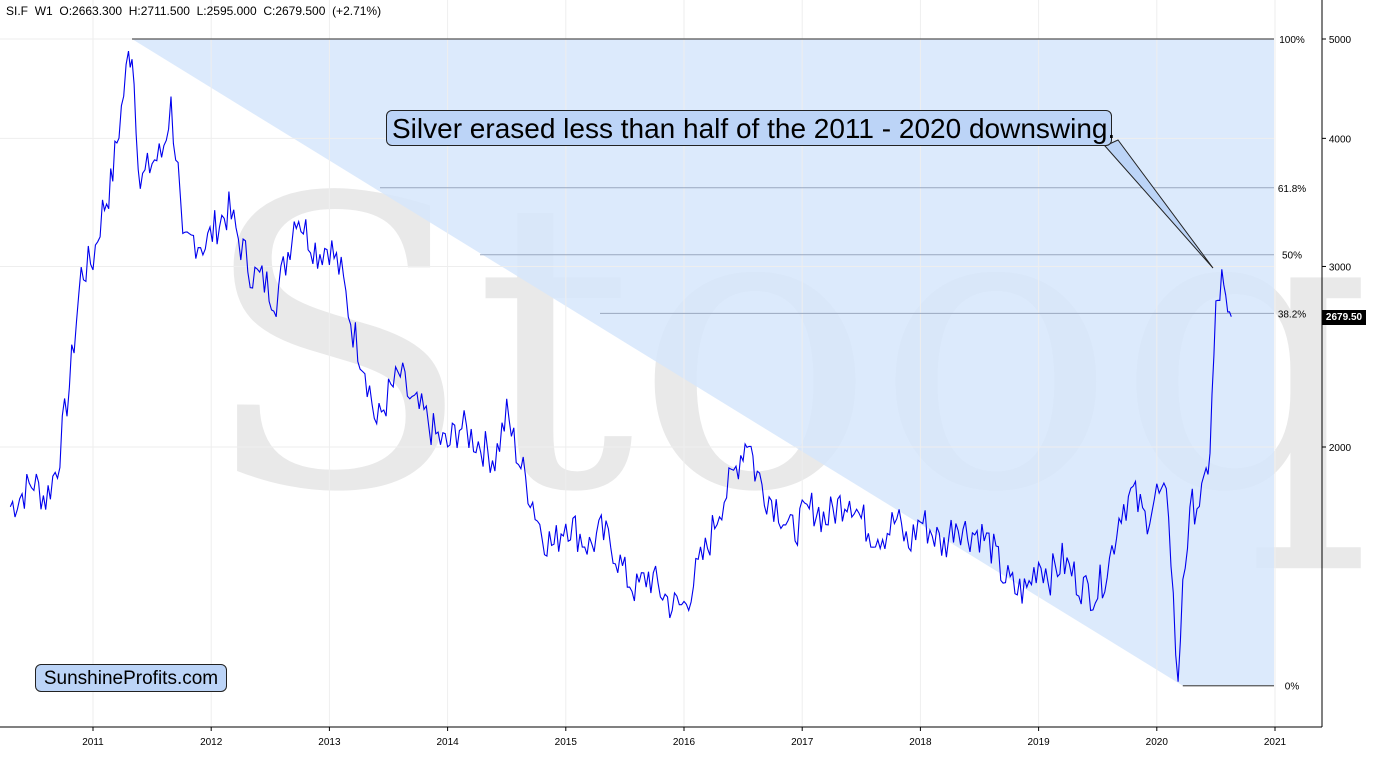 This screenshot has height=757, width=1383. I want to click on x-tick-label: 2017, so click(802, 742).